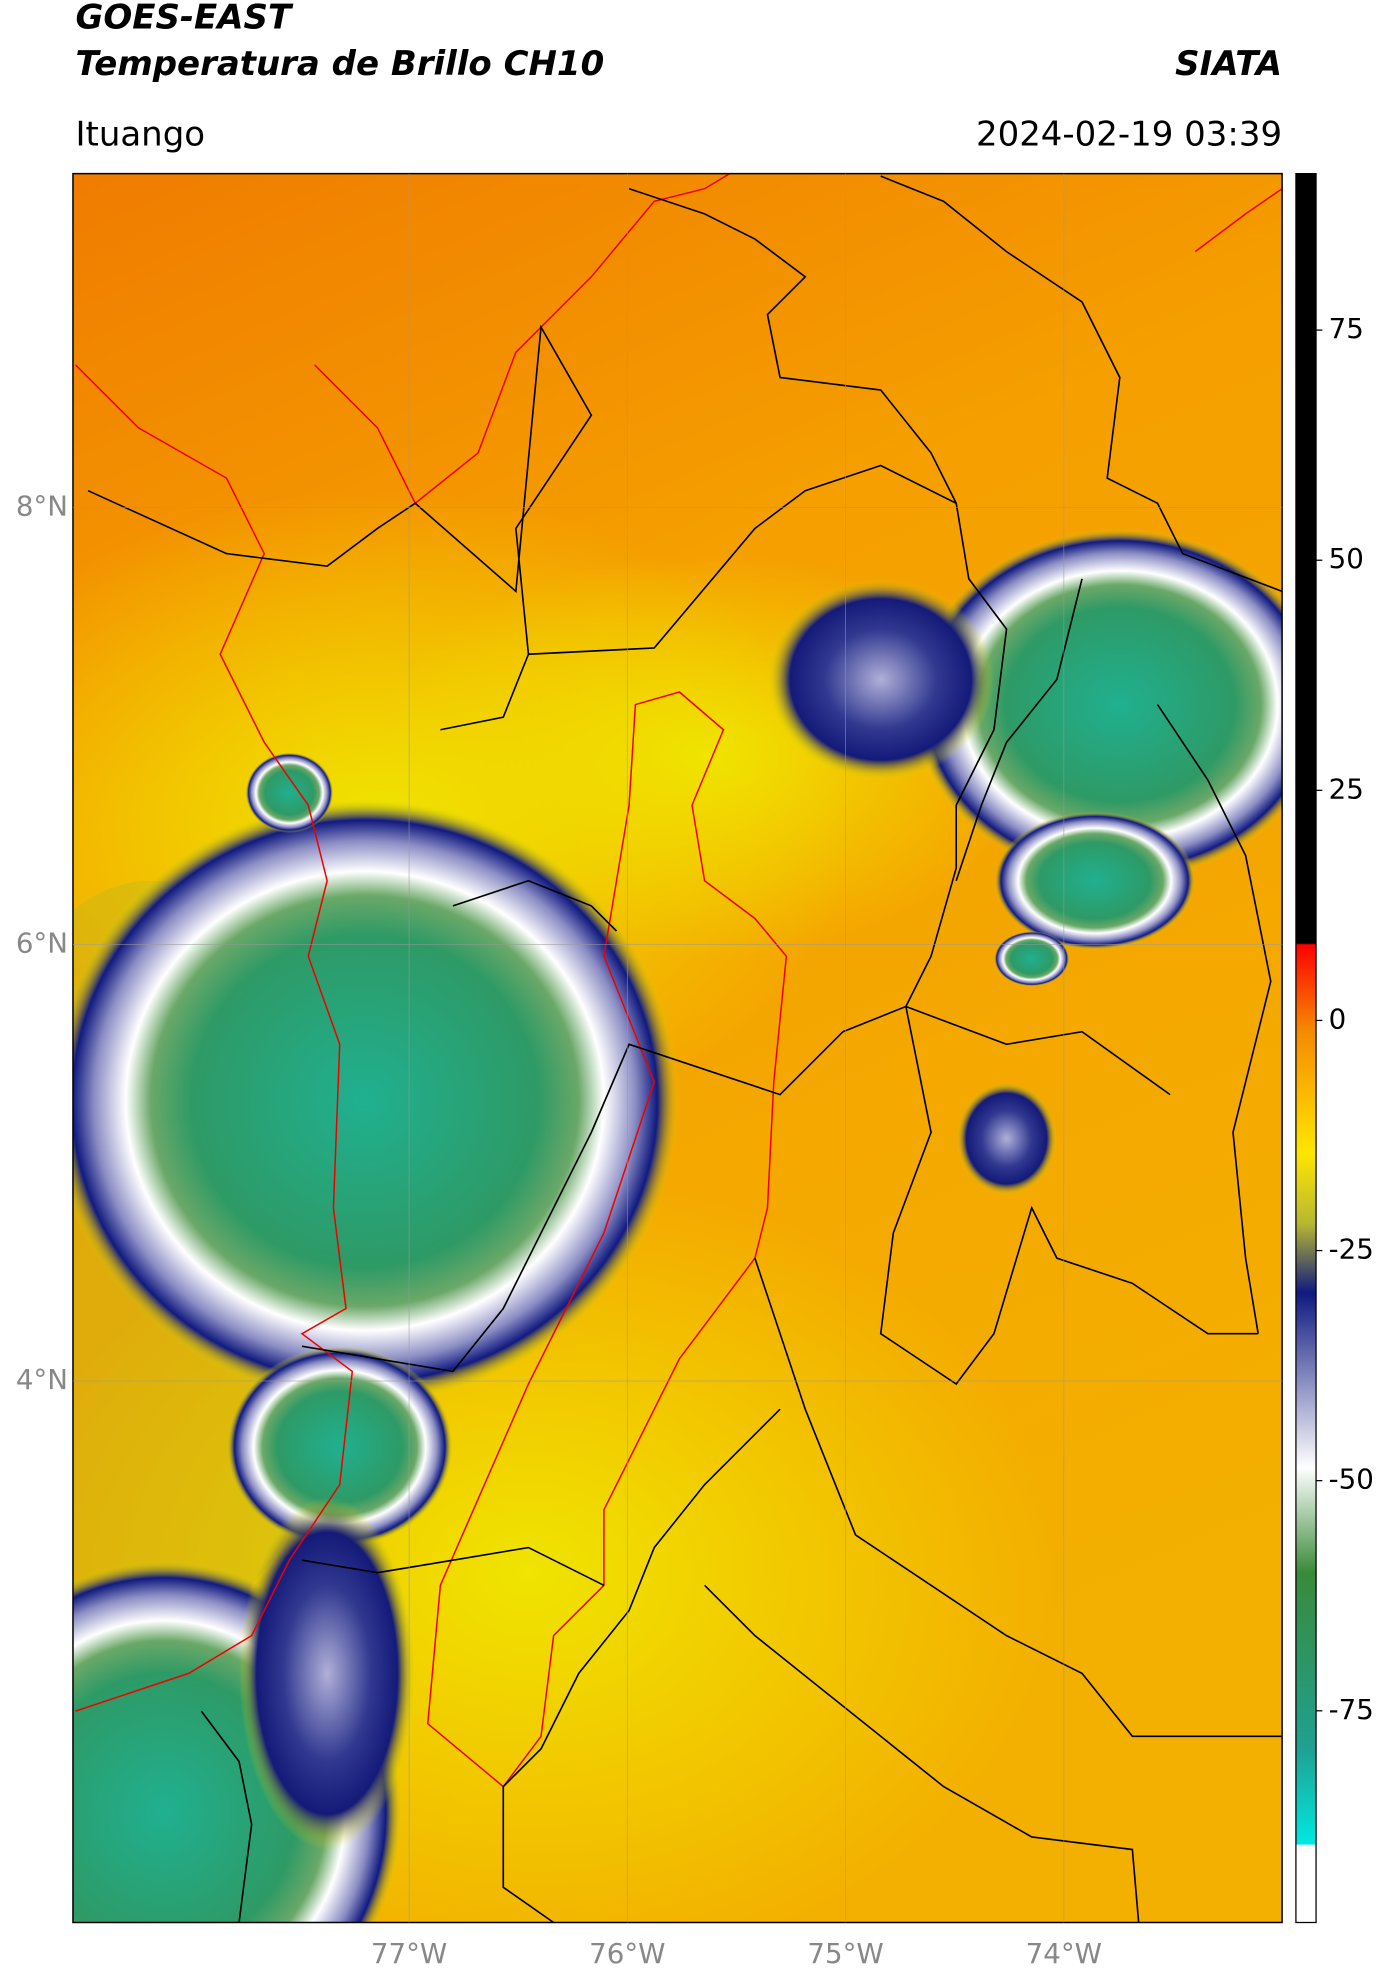  What do you see at coordinates (1346, 788) in the screenshot?
I see `colorbar-tick-label: 25` at bounding box center [1346, 788].